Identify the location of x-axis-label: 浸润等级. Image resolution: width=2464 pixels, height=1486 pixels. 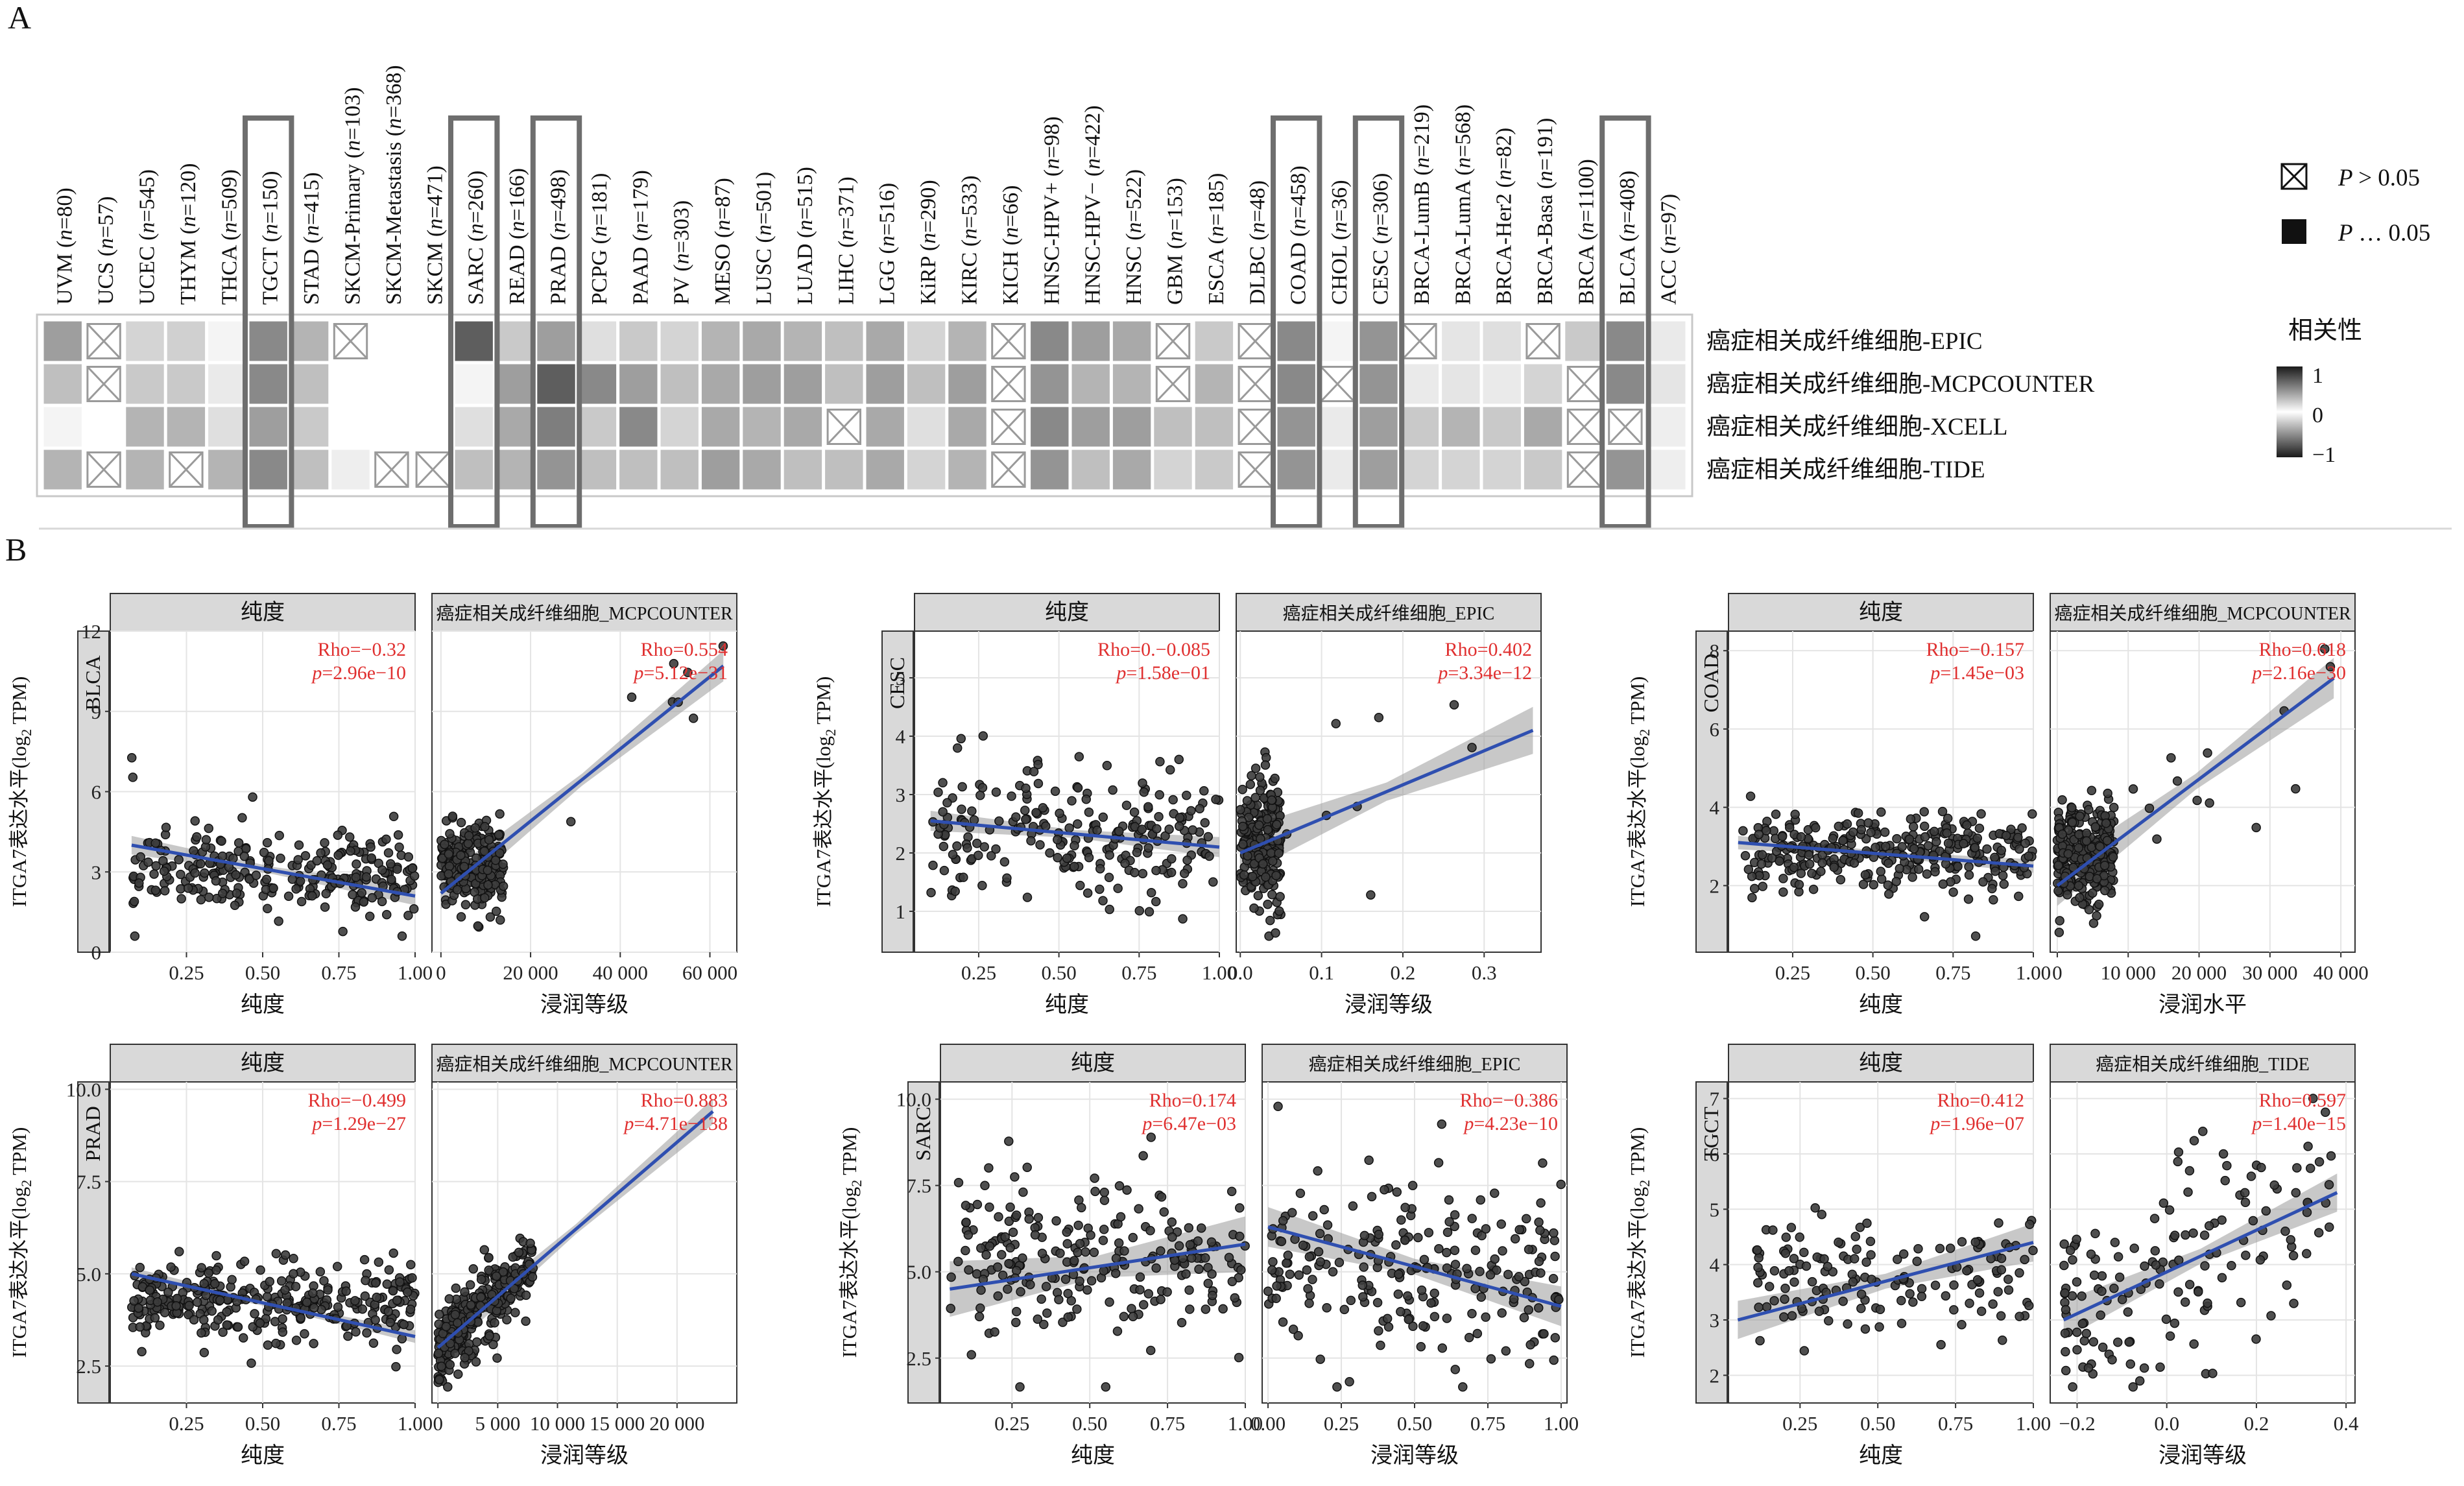
(584, 1004).